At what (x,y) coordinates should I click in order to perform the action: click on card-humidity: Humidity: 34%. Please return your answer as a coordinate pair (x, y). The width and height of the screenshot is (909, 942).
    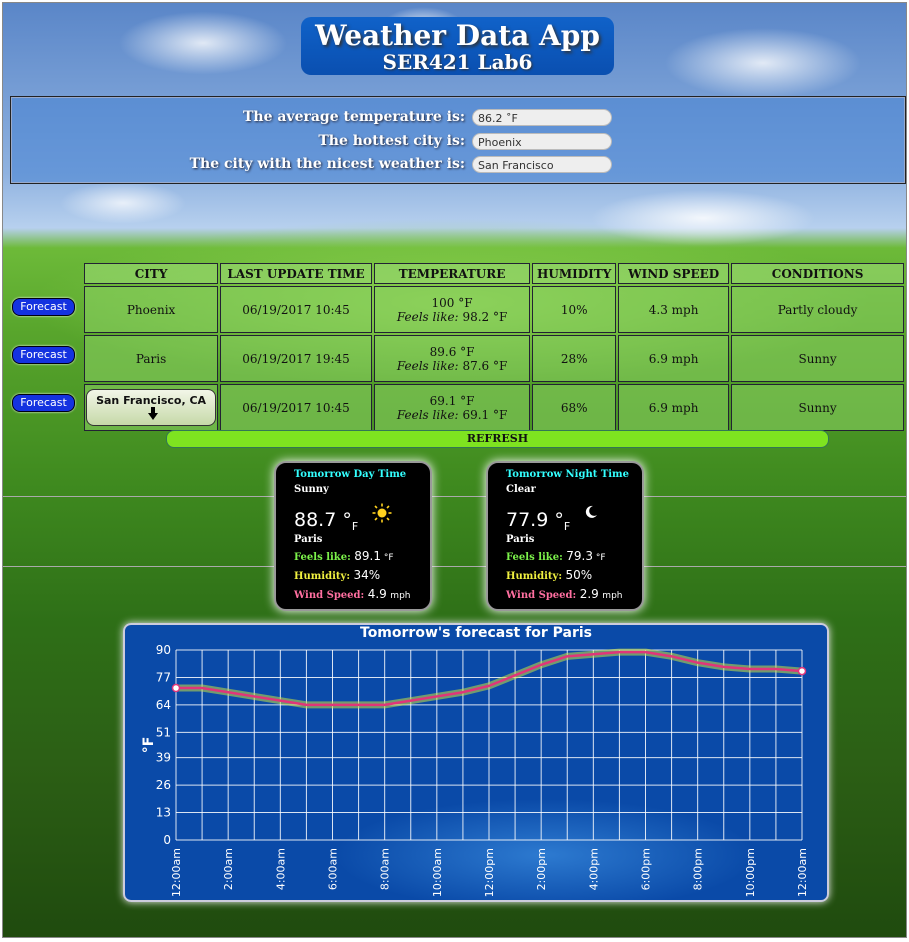
    Looking at the image, I should click on (337, 575).